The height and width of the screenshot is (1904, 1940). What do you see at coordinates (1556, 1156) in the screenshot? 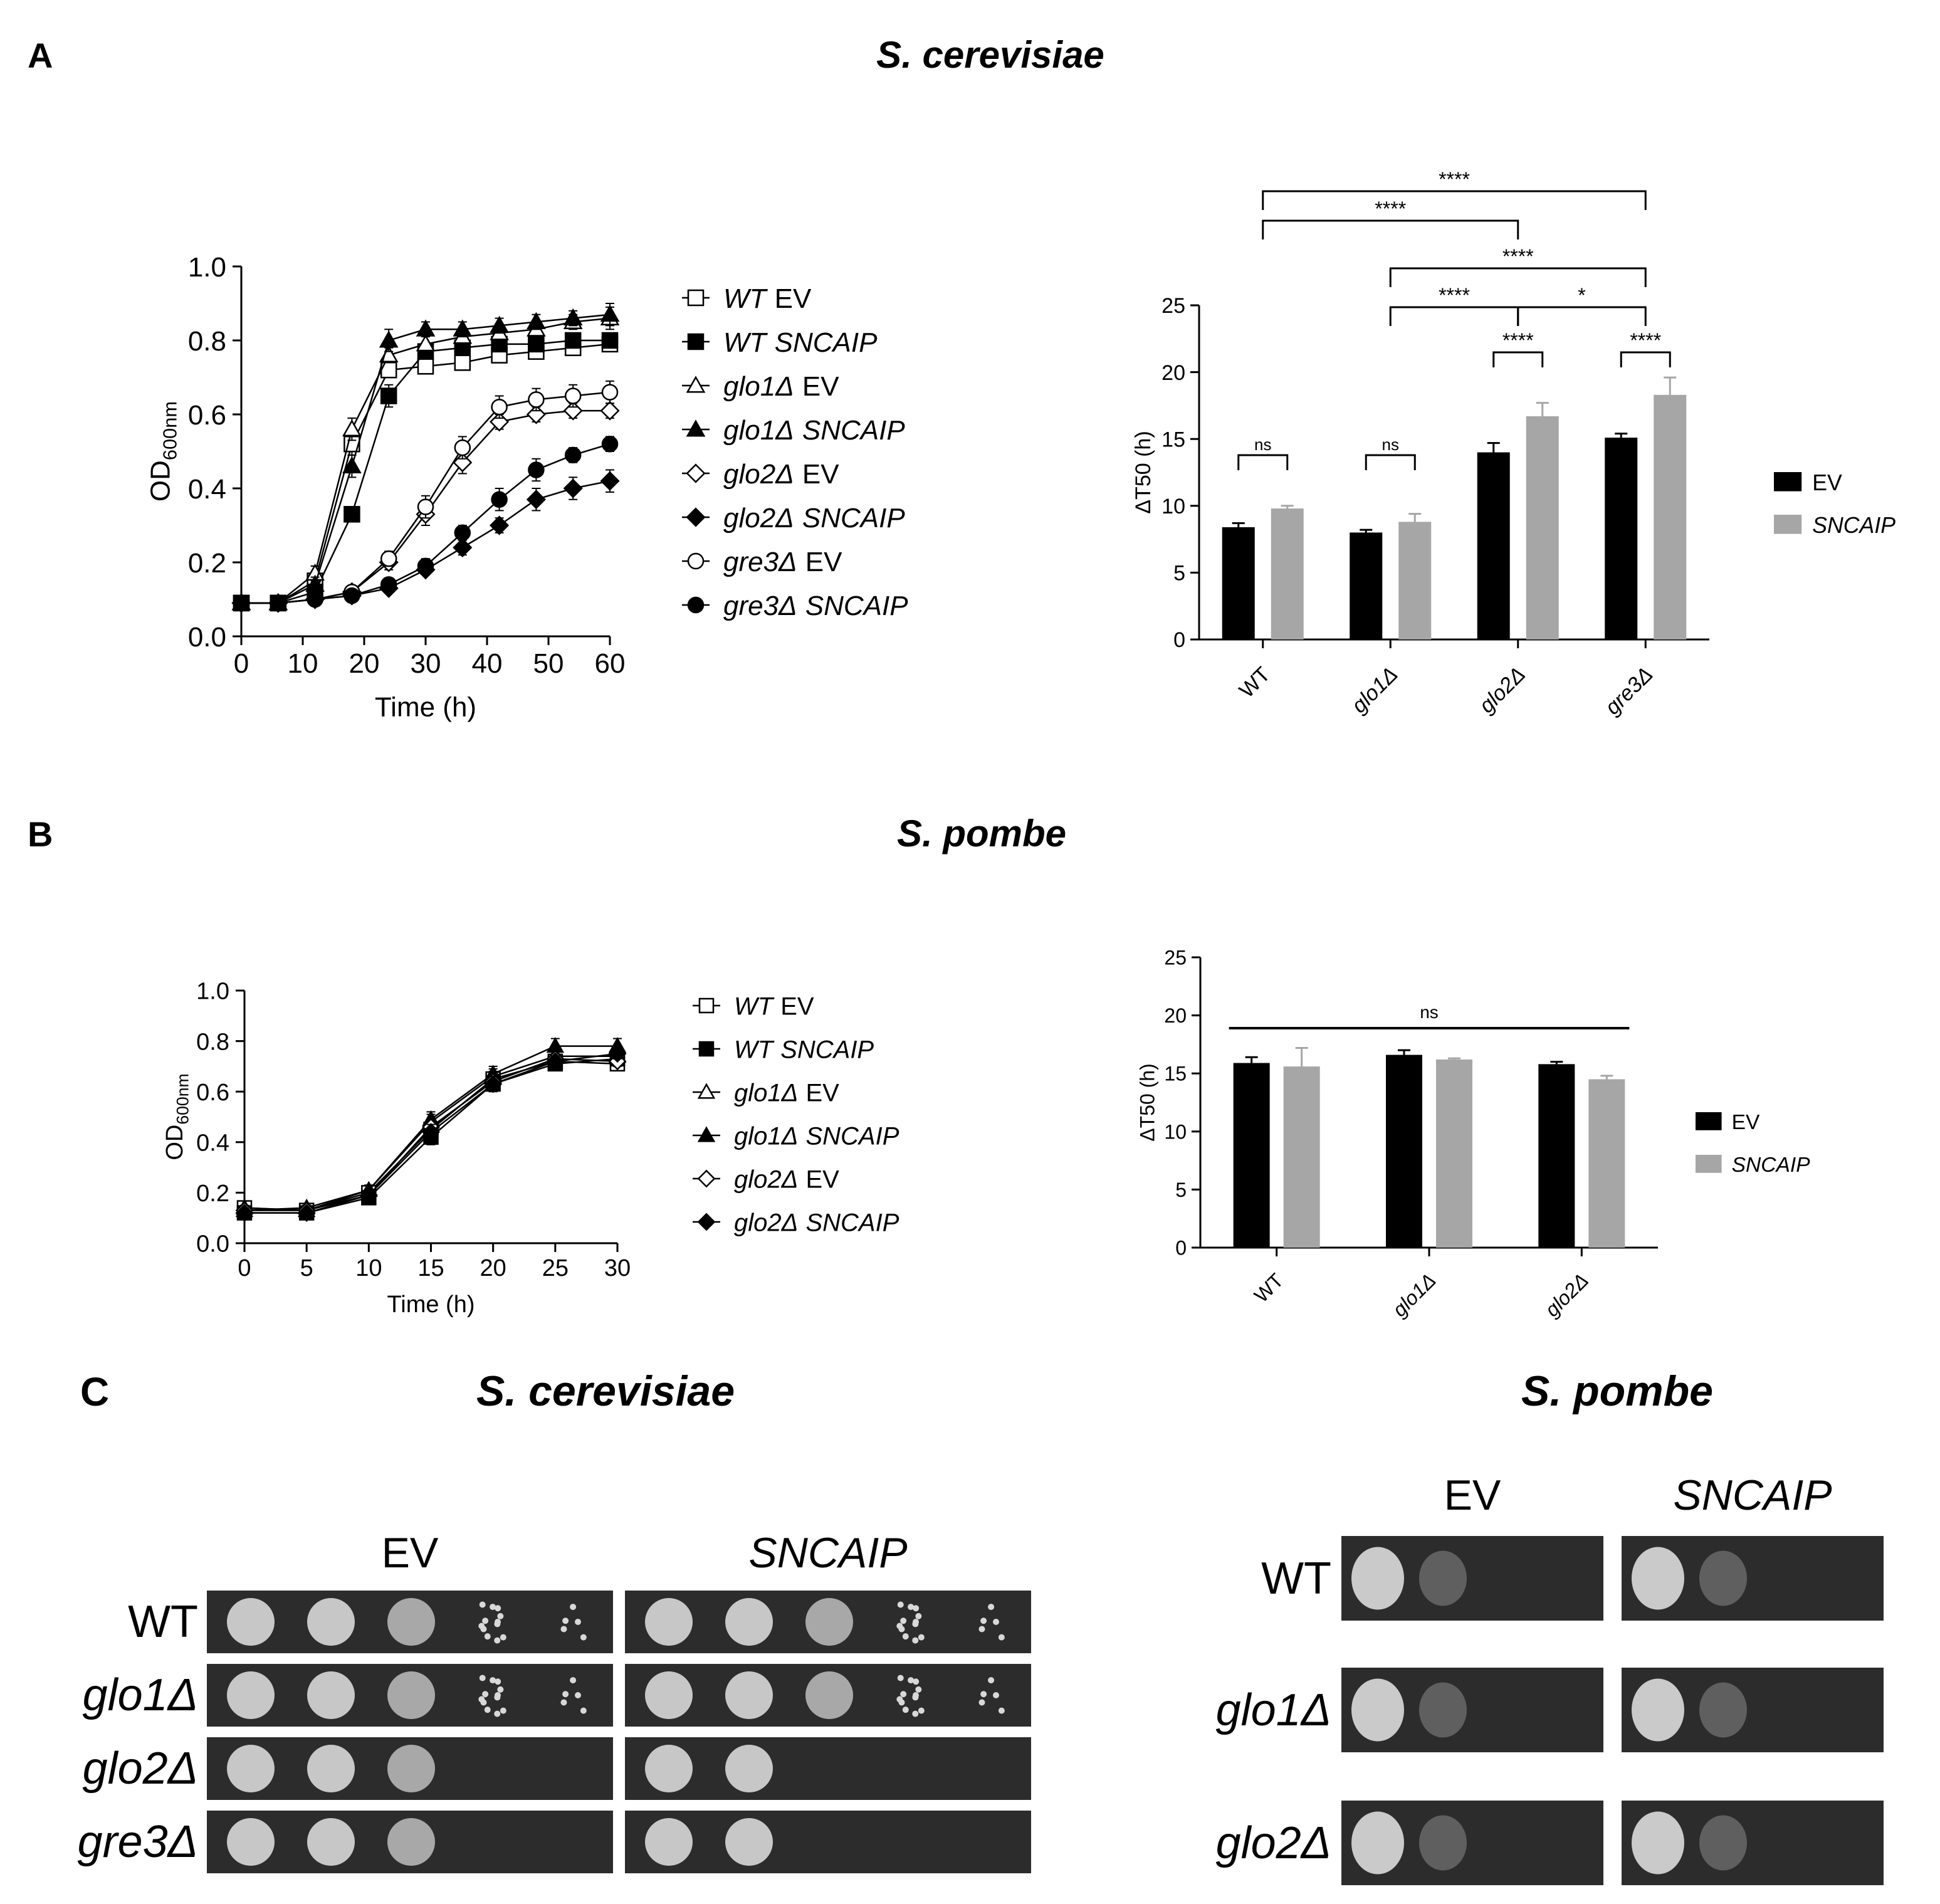
I see `b-bar-bar-ev` at bounding box center [1556, 1156].